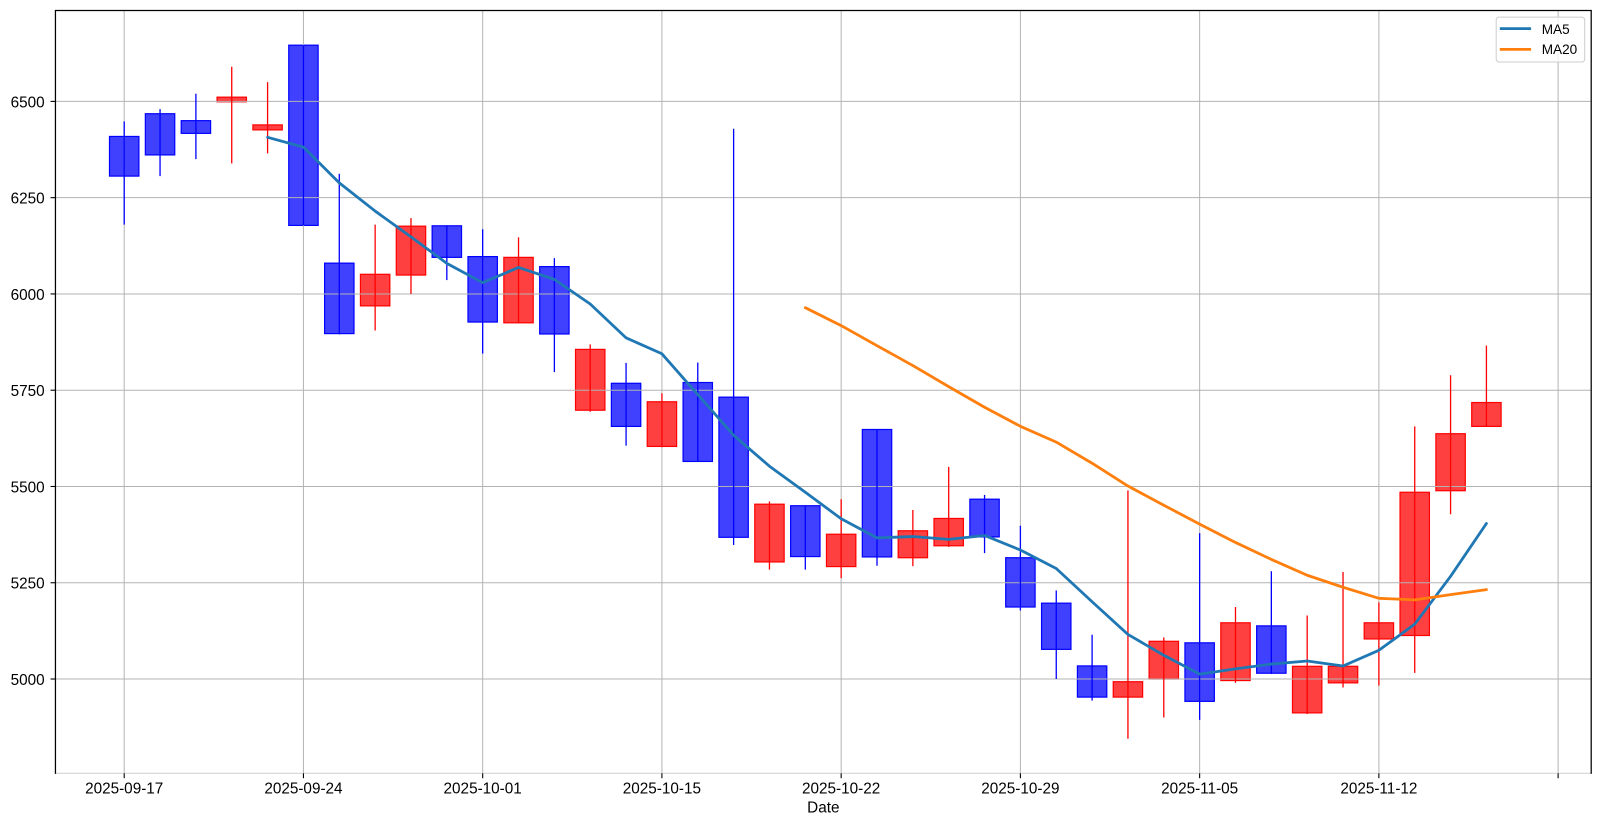 Image resolution: width=1600 pixels, height=825 pixels. What do you see at coordinates (28, 295) in the screenshot?
I see `svg-text: 6000` at bounding box center [28, 295].